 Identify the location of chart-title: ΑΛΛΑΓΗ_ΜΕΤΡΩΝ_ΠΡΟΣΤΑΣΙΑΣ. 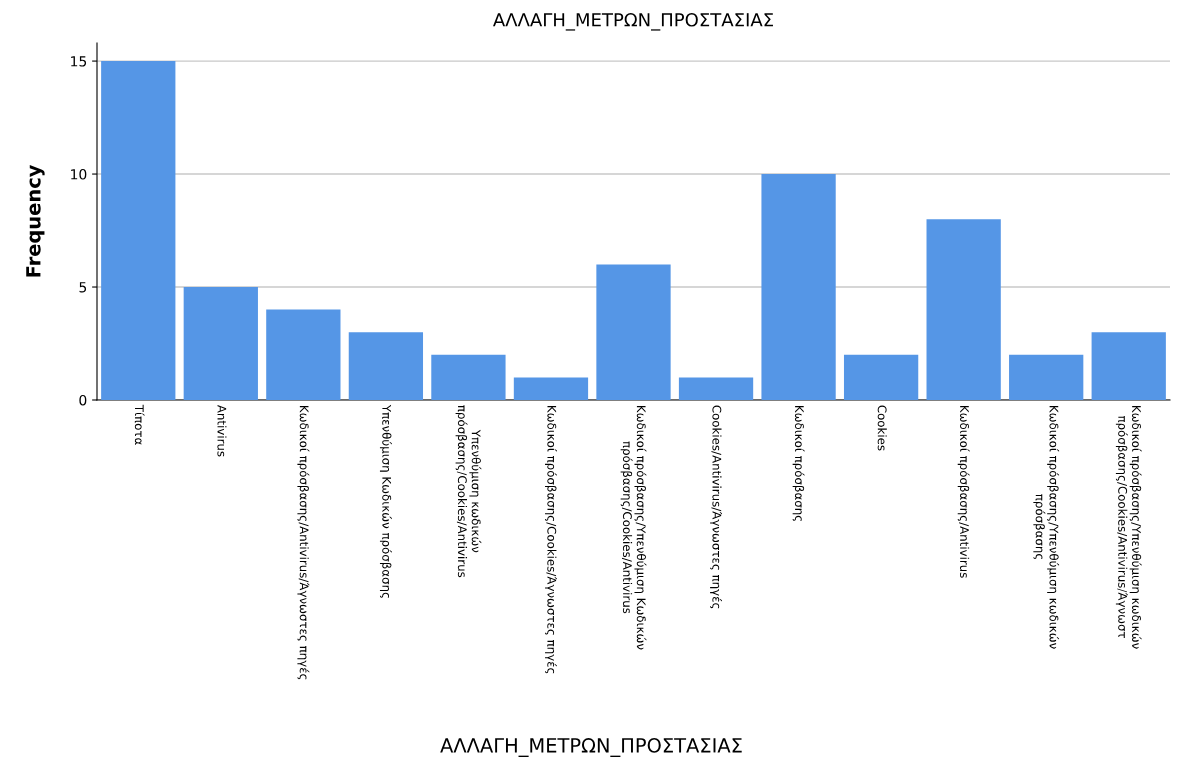
(633, 21).